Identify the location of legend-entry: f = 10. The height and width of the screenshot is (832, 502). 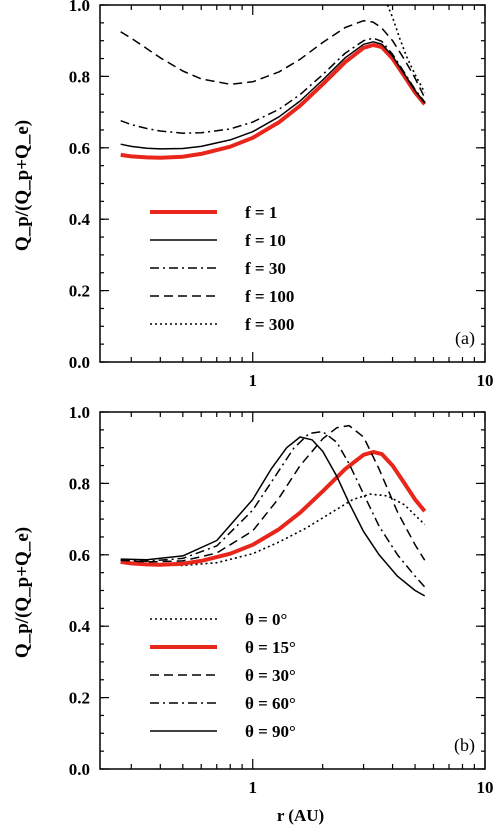
(265, 240).